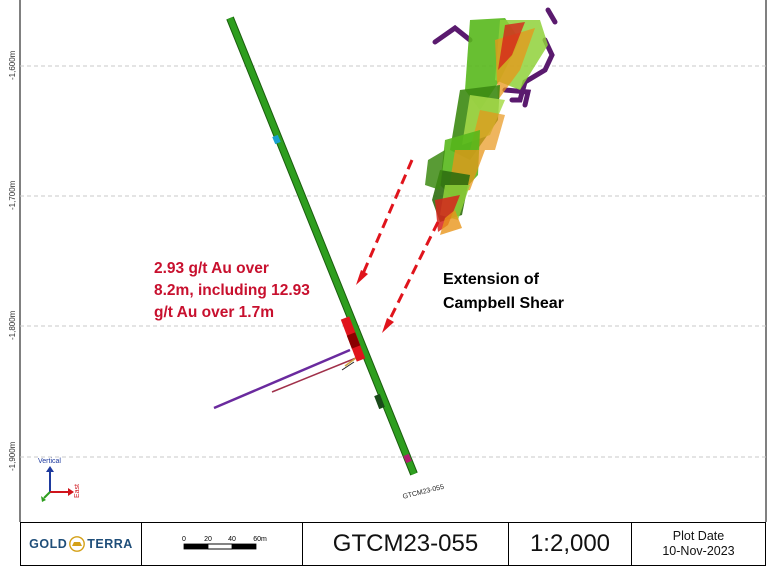 The height and width of the screenshot is (576, 783). Describe the element at coordinates (350, 362) in the screenshot. I see `tan-trace` at that location.